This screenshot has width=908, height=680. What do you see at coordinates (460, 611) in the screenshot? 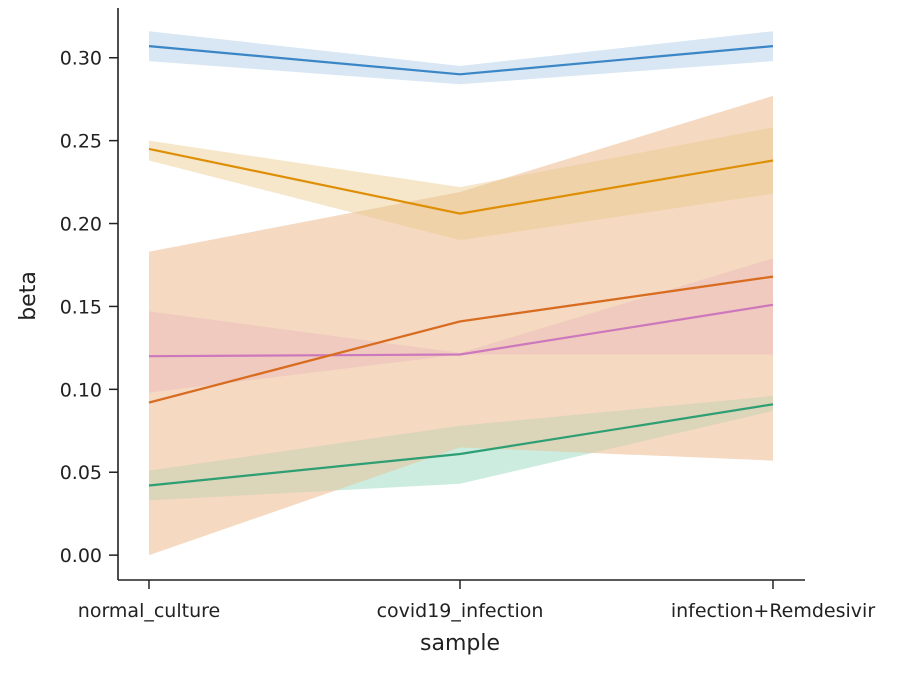
I see `x-tick-label: covid19_infection` at bounding box center [460, 611].